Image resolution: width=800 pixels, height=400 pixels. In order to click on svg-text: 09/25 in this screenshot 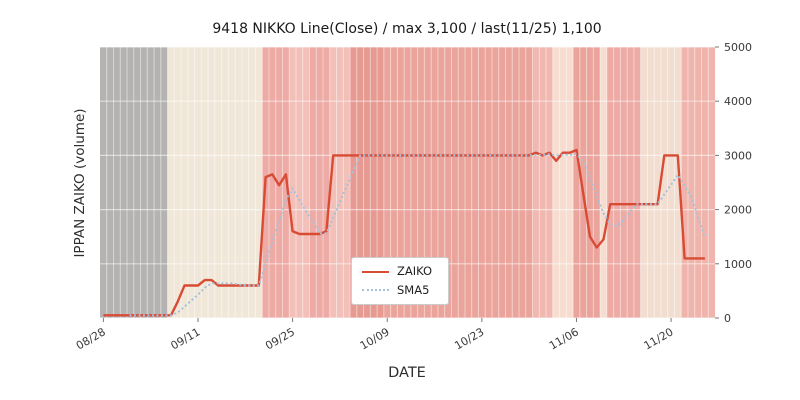, I will do `click(280, 338)`.